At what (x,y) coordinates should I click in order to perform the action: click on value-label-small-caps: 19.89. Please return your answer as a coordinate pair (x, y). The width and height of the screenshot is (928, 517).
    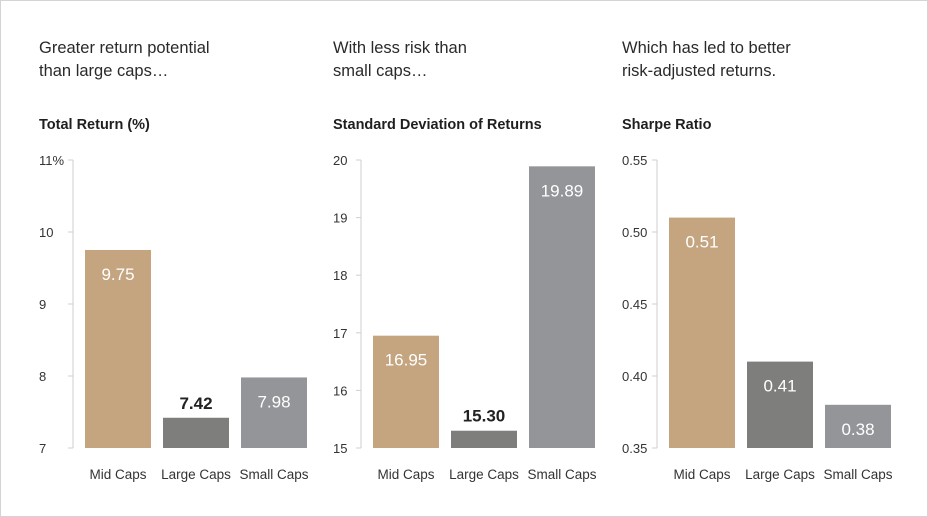
    Looking at the image, I should click on (562, 190).